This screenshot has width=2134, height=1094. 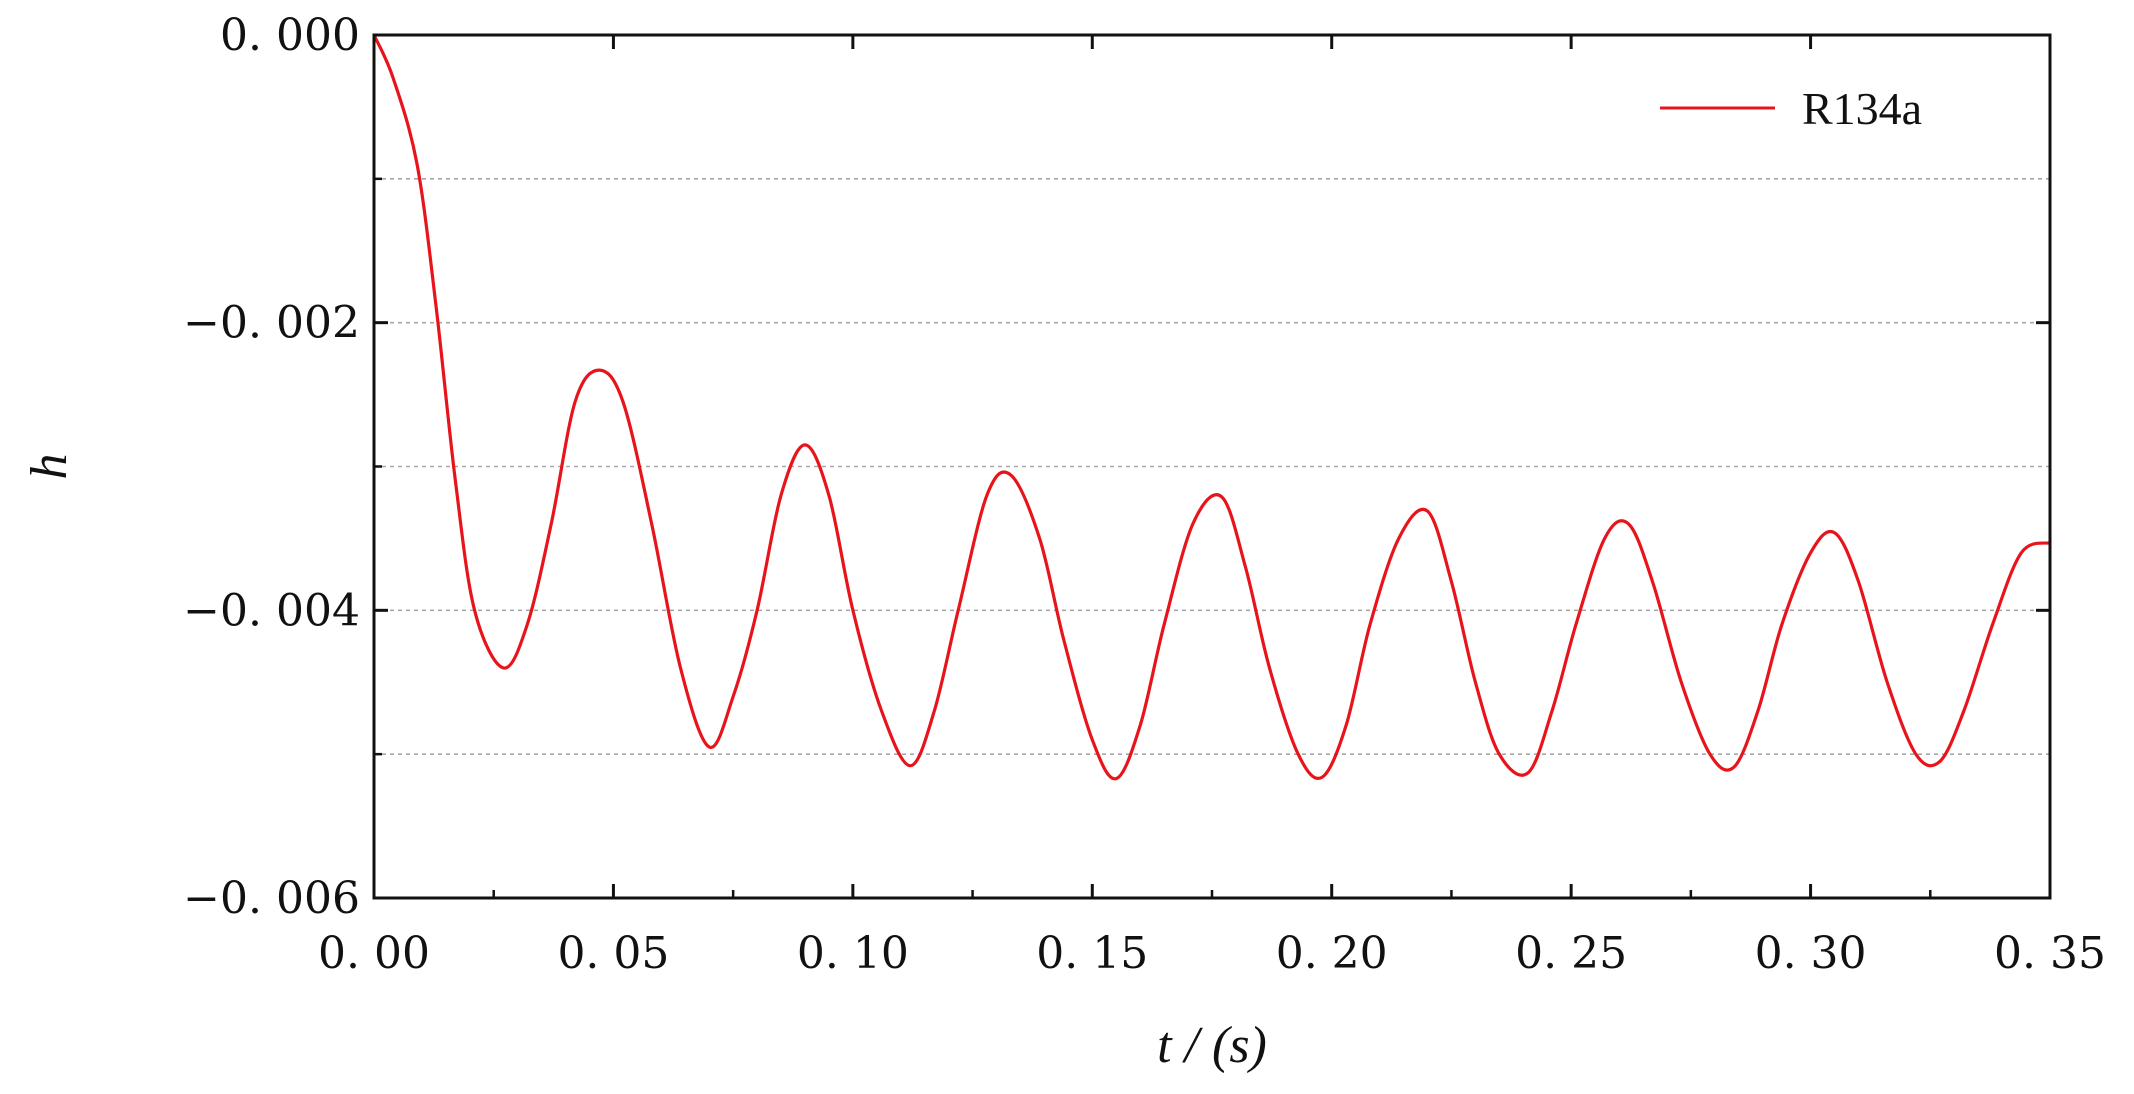 I want to click on y-axis-label: h, so click(x=49, y=467).